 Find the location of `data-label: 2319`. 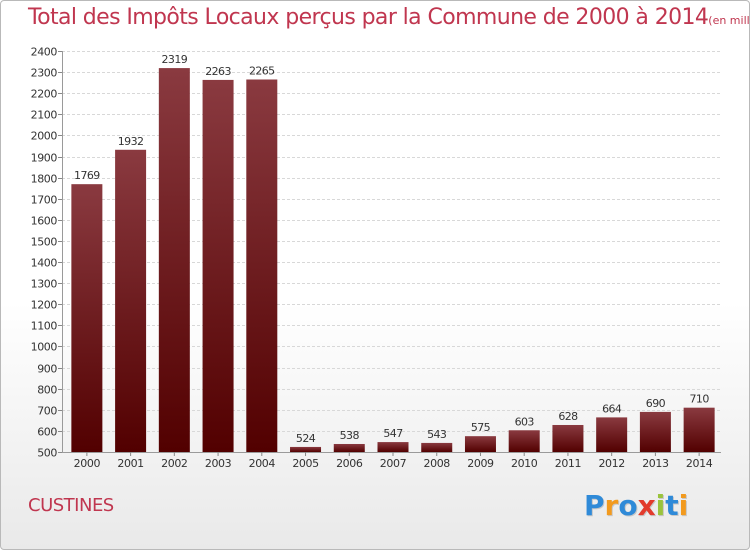

data-label: 2319 is located at coordinates (175, 59).